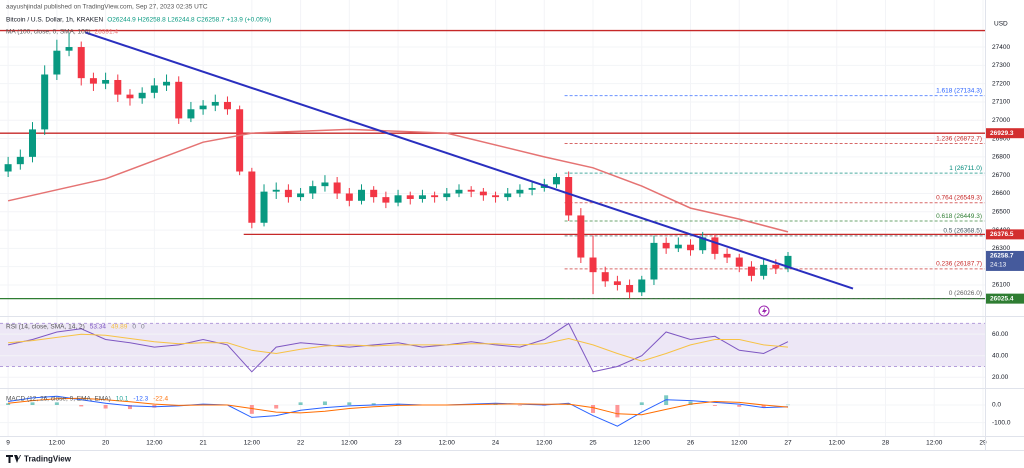 The image size is (1024, 468). I want to click on icon-bolt, so click(764, 311).